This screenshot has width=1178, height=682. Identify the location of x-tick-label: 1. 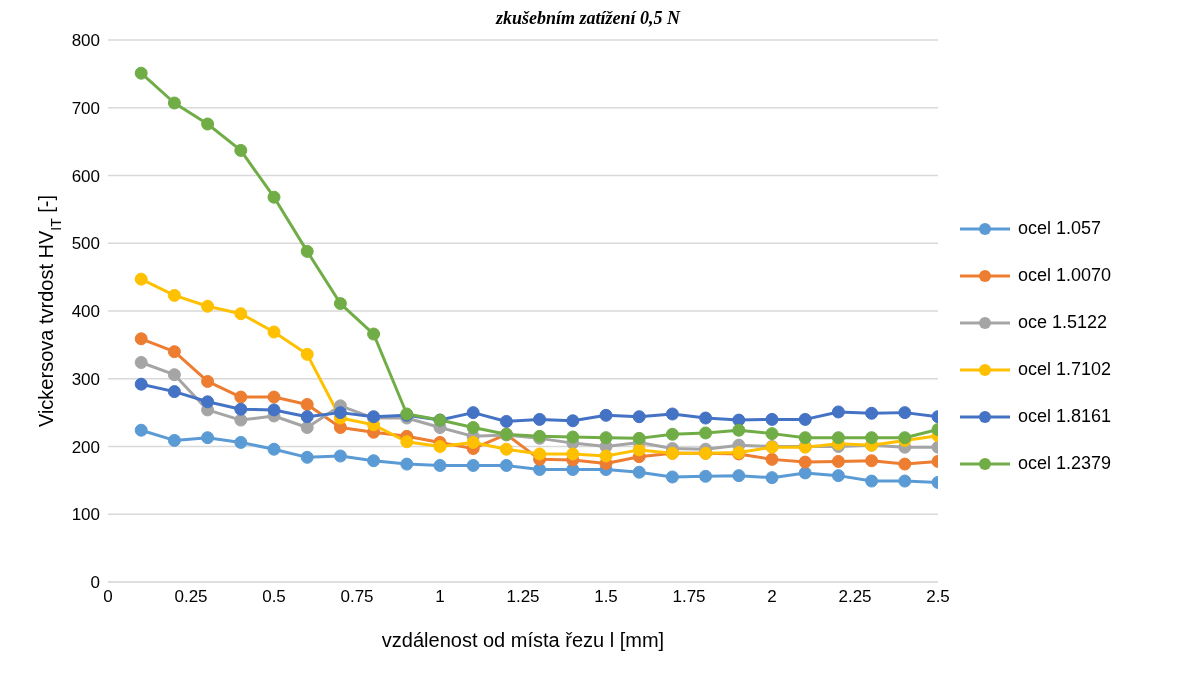
(440, 597).